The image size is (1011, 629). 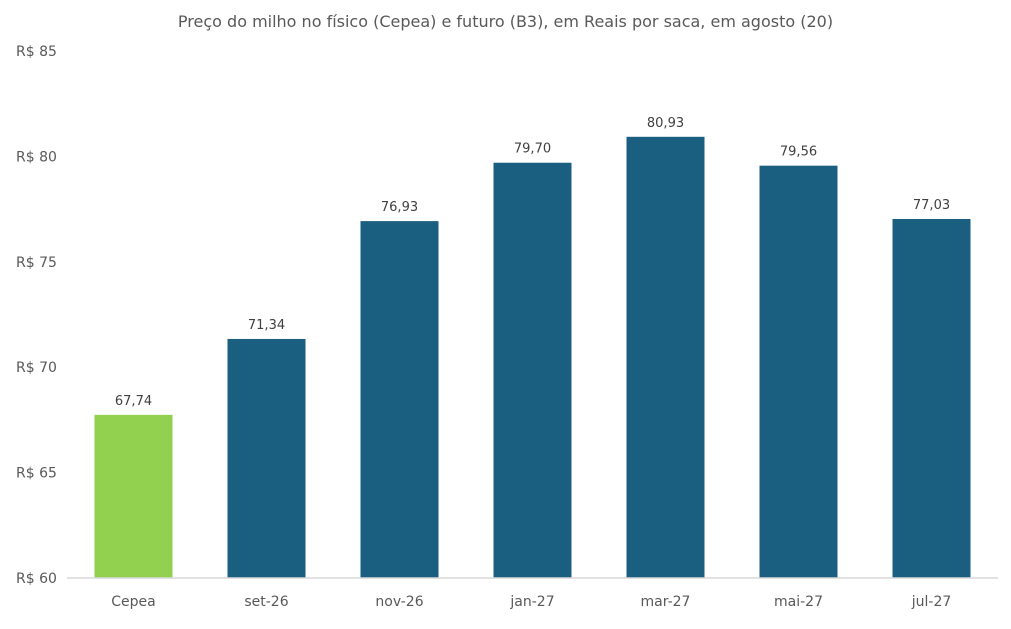 What do you see at coordinates (36, 579) in the screenshot?
I see `y-tick-label: R$ 60` at bounding box center [36, 579].